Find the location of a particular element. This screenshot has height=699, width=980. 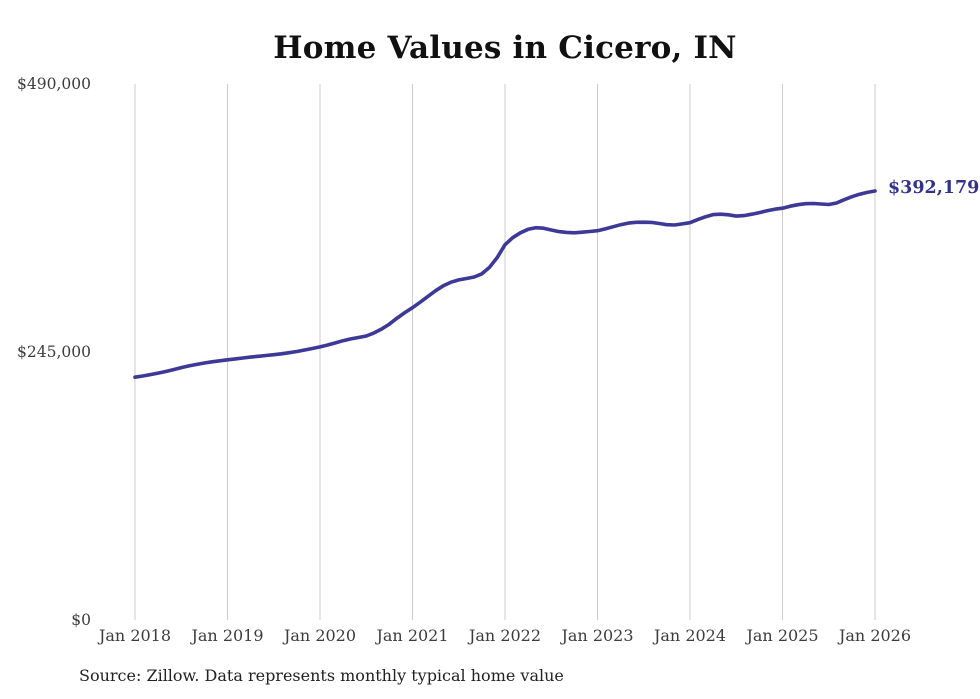

chart-title: Home Values in Cicero, IN is located at coordinates (505, 48).